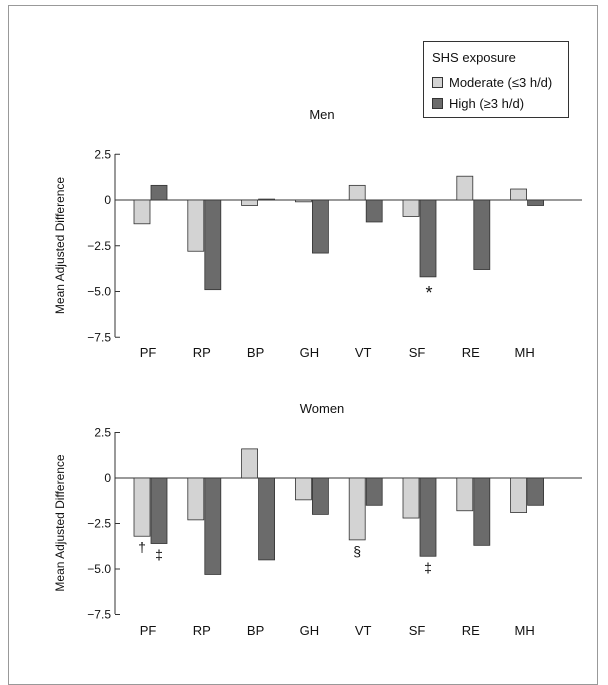  Describe the element at coordinates (250, 202) in the screenshot. I see `men-bar-moderate-bp` at that location.